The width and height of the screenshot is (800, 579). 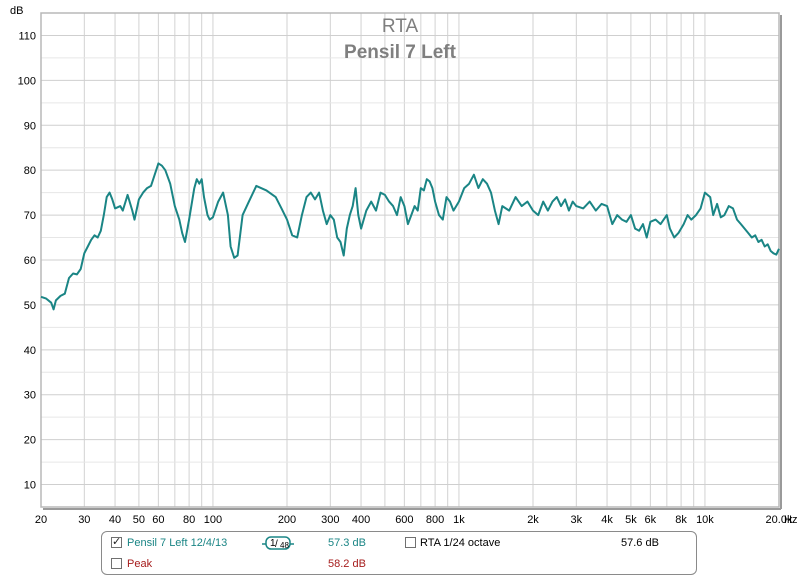 I want to click on x-tick-label: 1k, so click(x=459, y=520).